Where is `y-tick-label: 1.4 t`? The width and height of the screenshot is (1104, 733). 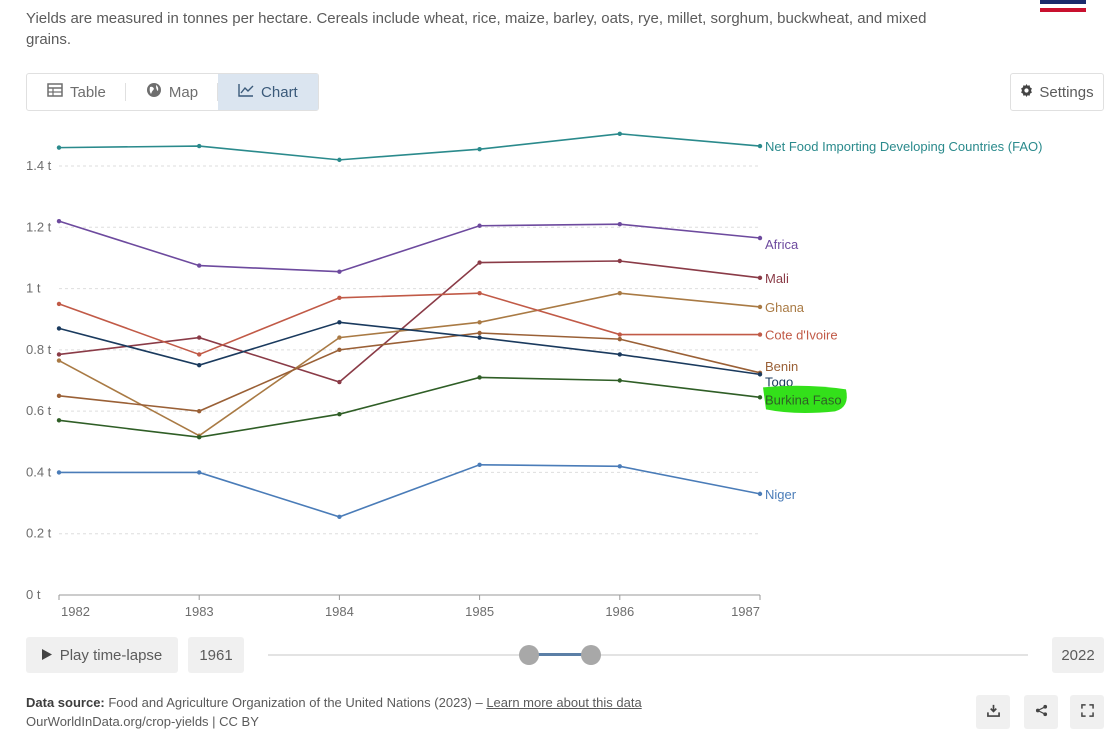
y-tick-label: 1.4 t is located at coordinates (39, 165).